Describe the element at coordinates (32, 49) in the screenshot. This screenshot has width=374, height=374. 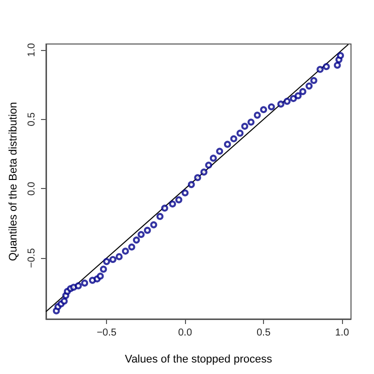
I see `y-tick-label: 1.0` at that location.